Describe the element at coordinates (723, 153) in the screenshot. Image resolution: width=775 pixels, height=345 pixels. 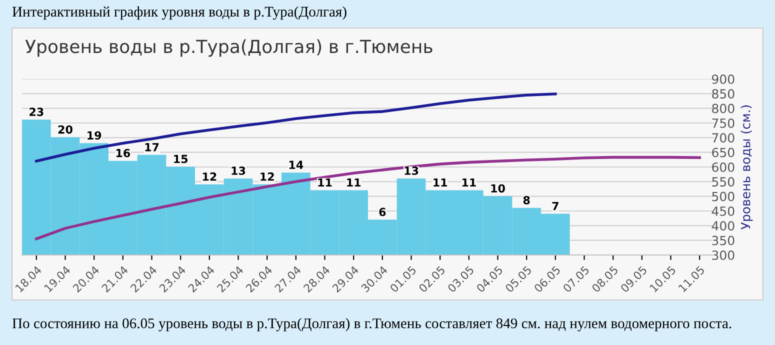
I see `y2-tick-label: 650` at that location.